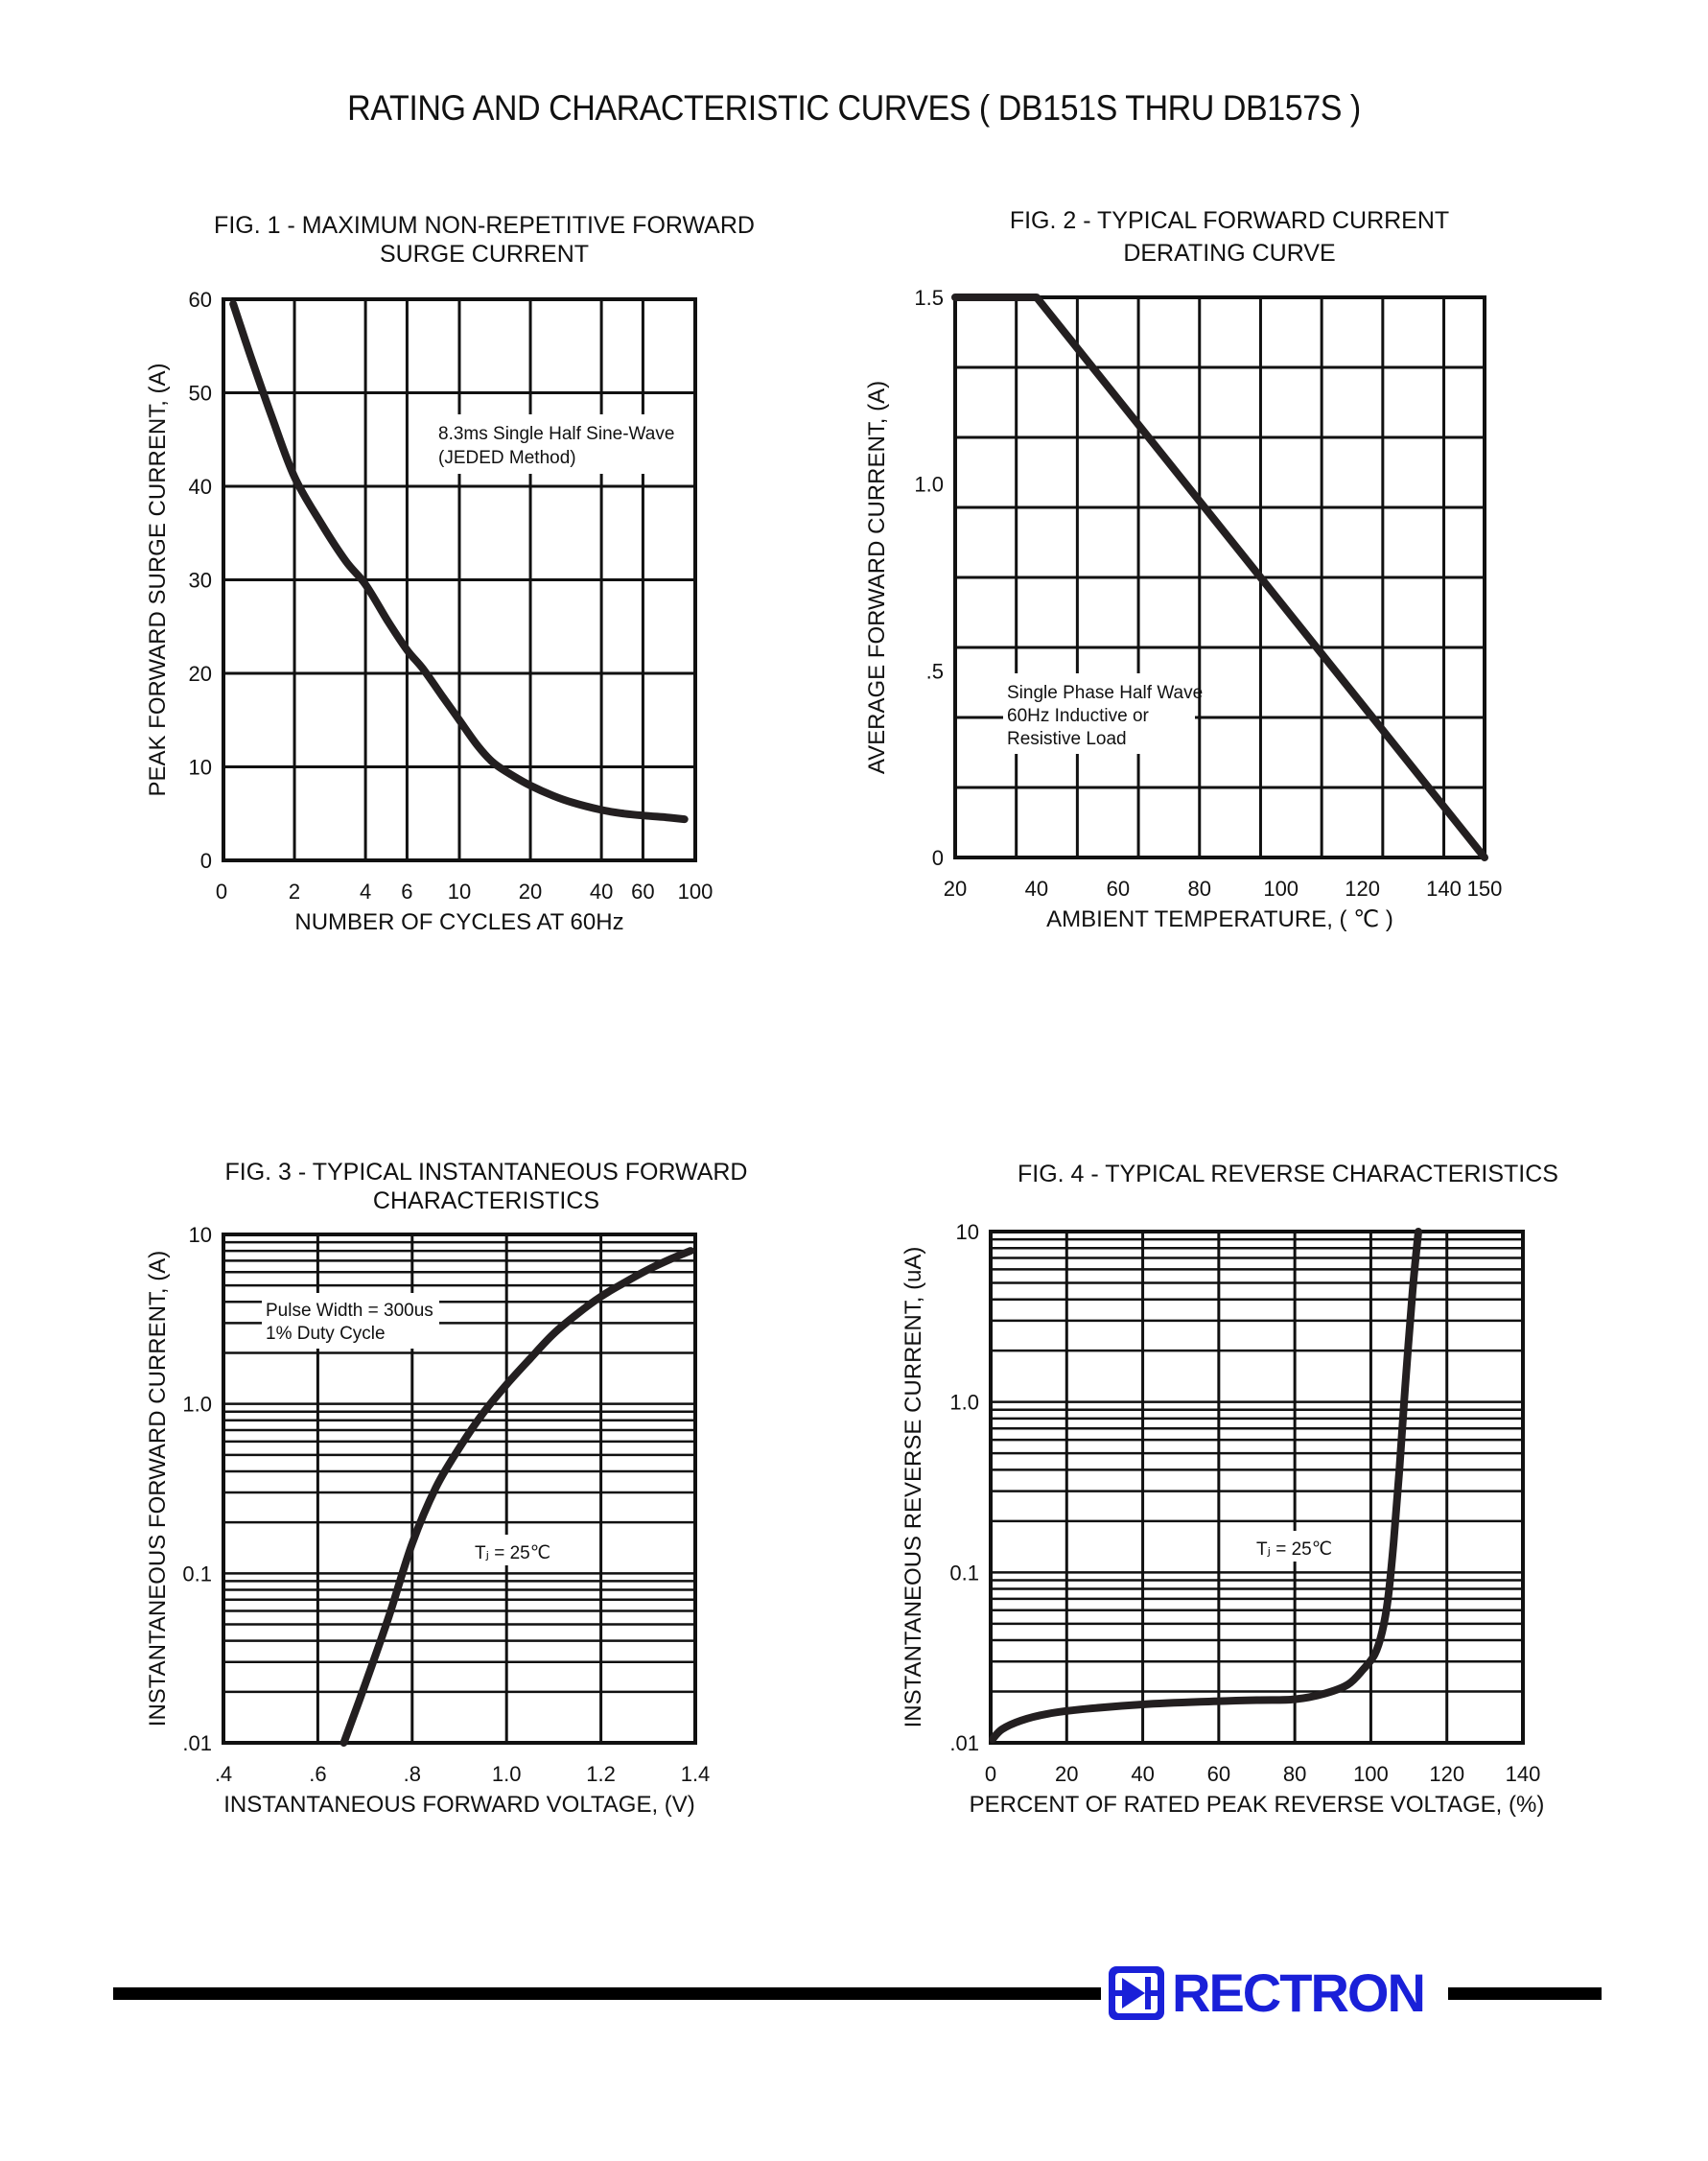 This screenshot has width=1708, height=2161. What do you see at coordinates (1363, 889) in the screenshot?
I see `fig2-x-tick-label: 120` at bounding box center [1363, 889].